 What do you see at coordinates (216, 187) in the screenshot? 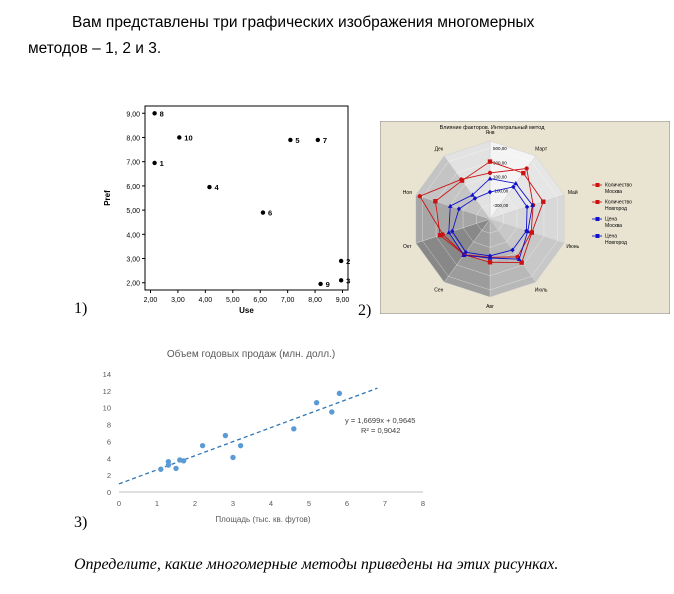
I see `point-label-4: 4` at bounding box center [216, 187].